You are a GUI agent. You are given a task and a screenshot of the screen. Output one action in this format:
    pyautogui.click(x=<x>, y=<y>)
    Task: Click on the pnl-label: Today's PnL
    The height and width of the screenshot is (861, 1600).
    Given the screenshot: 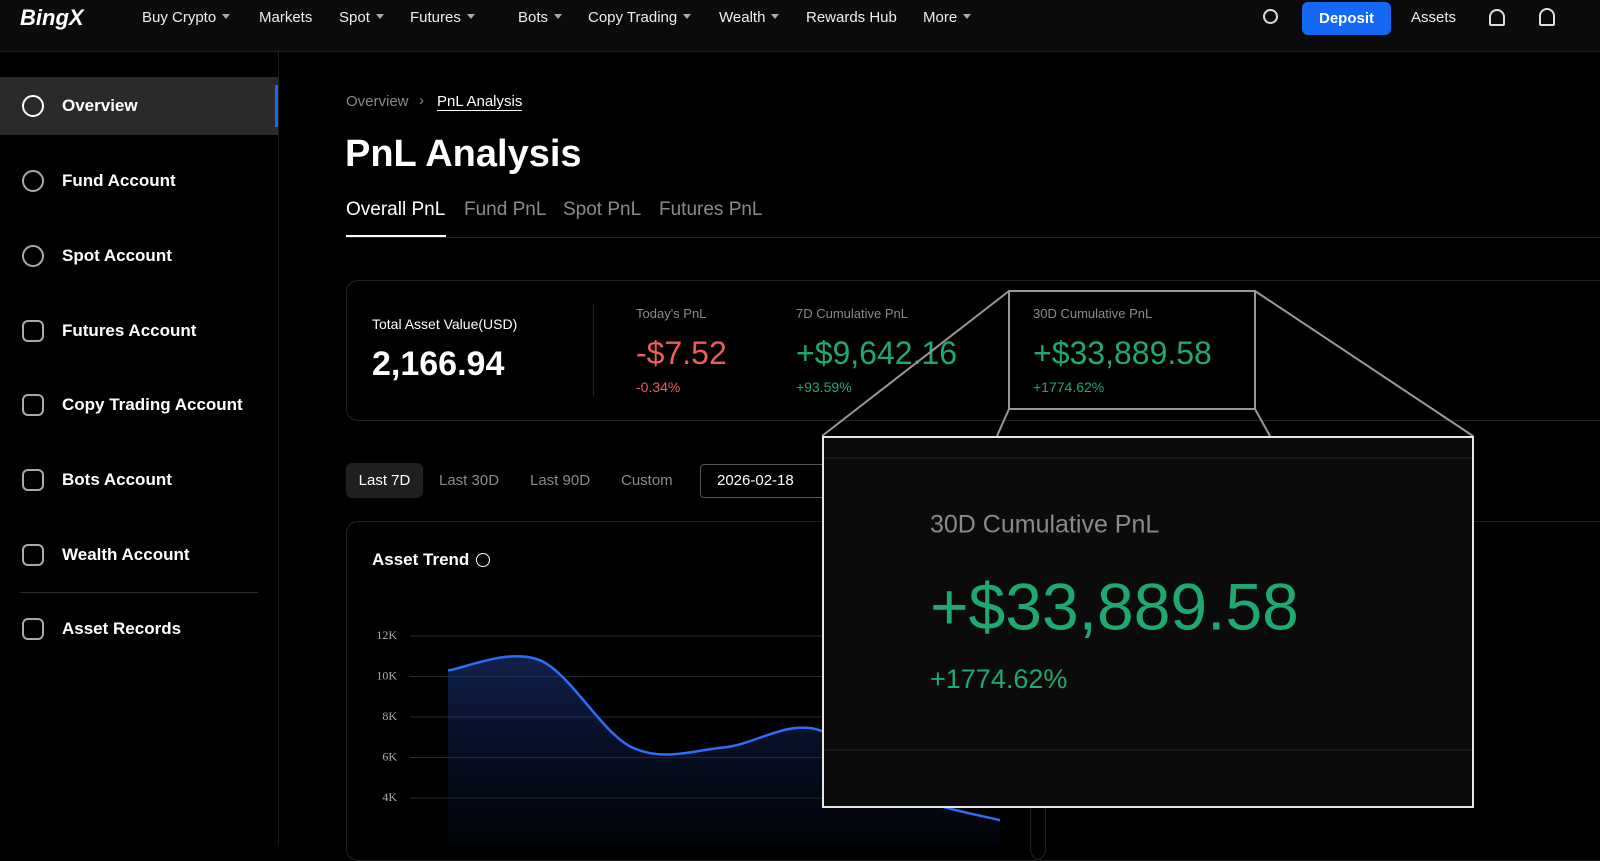 What is the action you would take?
    pyautogui.click(x=671, y=313)
    